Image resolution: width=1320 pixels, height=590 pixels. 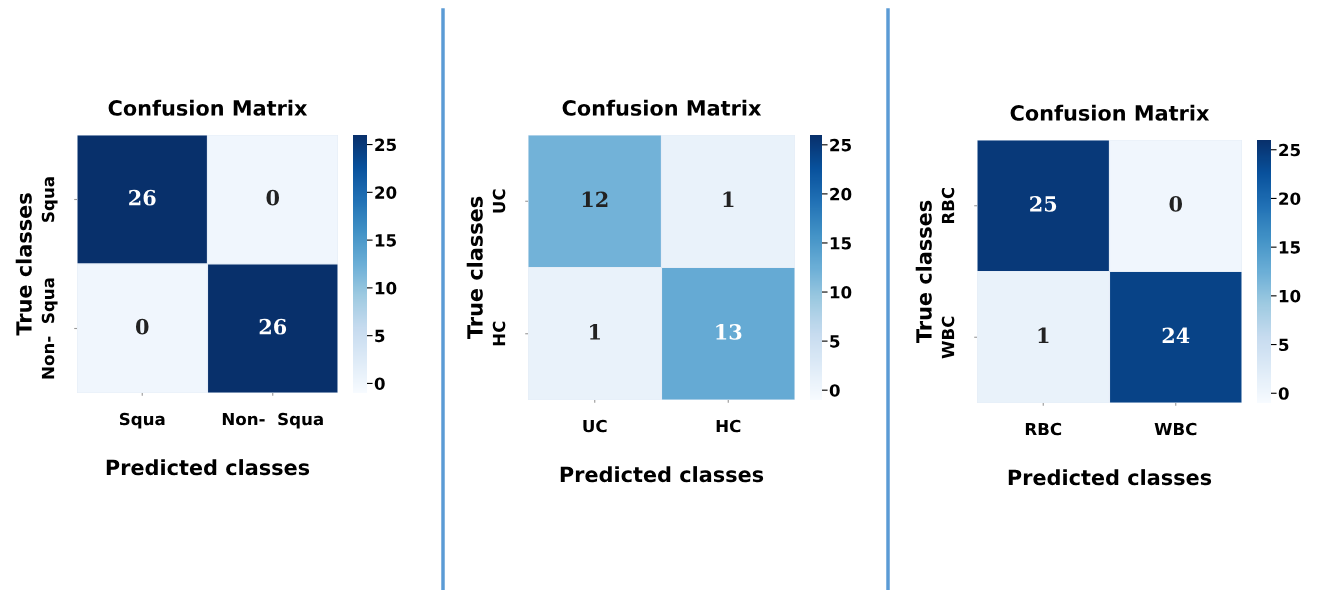 What do you see at coordinates (728, 426) in the screenshot?
I see `x-tick-label: HC` at bounding box center [728, 426].